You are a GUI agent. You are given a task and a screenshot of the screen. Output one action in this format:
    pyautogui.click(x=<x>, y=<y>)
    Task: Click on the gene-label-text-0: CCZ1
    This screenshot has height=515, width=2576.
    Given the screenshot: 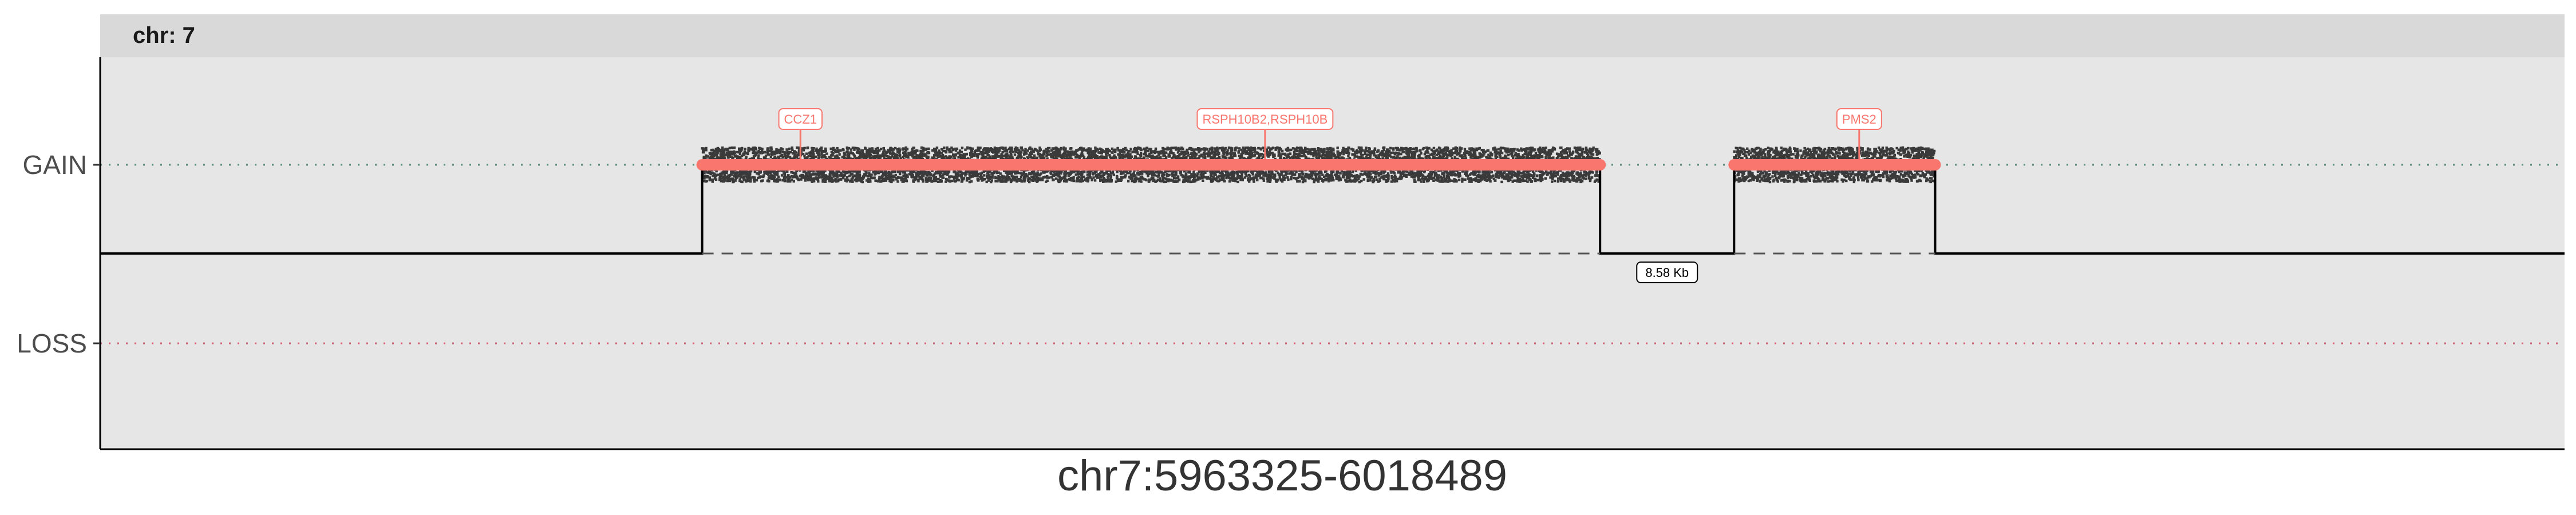 What is the action you would take?
    pyautogui.click(x=800, y=119)
    